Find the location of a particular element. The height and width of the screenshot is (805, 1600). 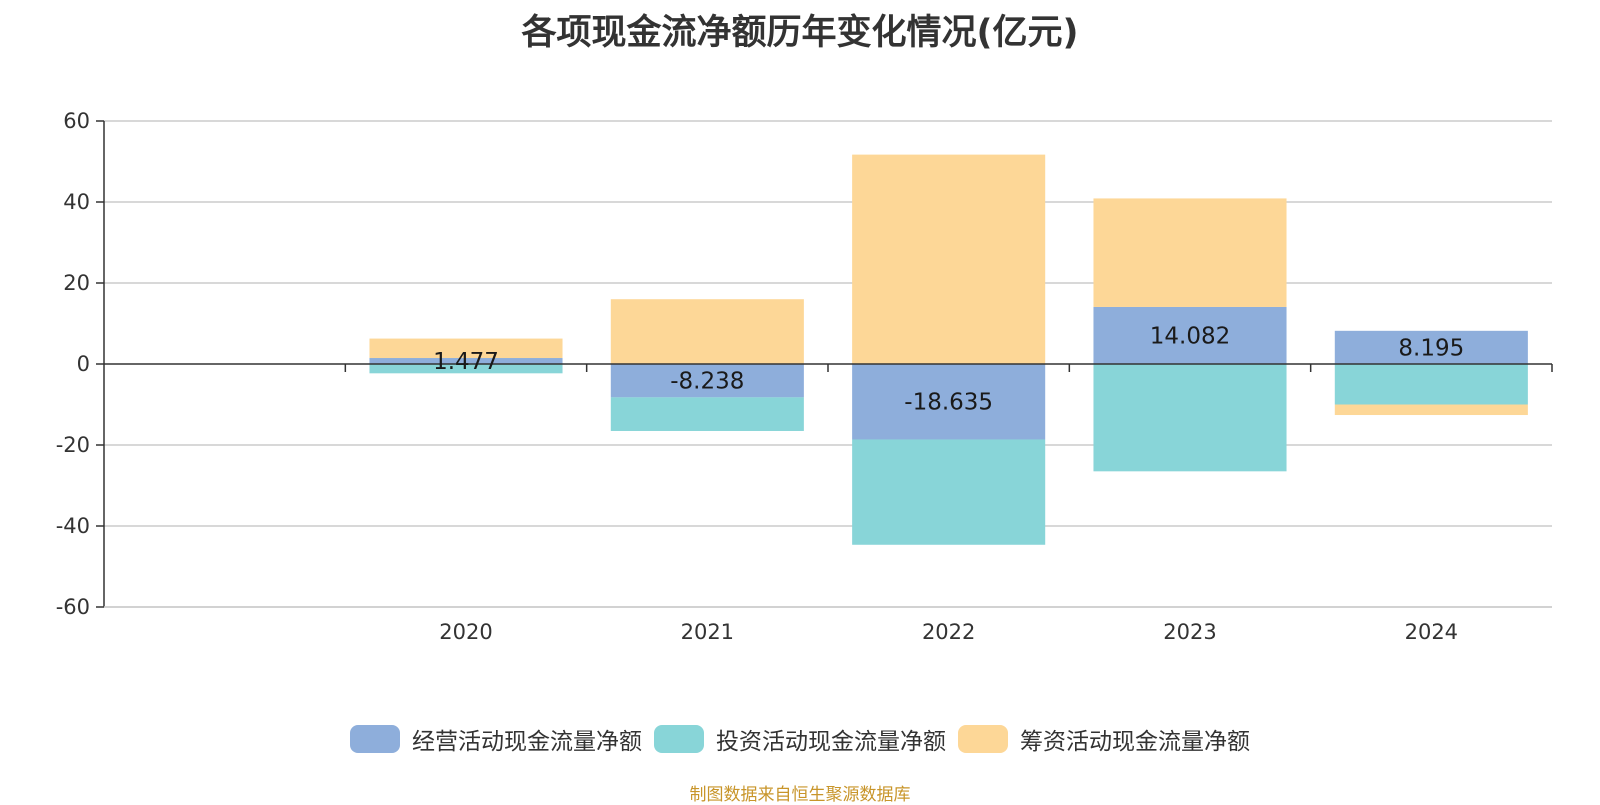

bar-1-2021 is located at coordinates (707, 381).